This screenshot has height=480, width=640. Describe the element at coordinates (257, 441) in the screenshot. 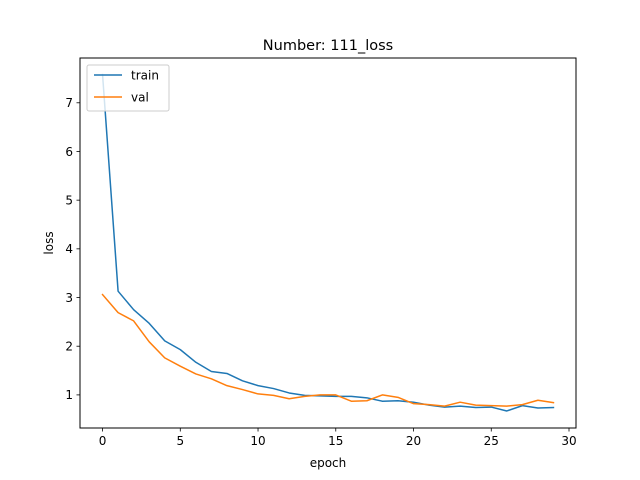

I see `x-tick-label: 10` at that location.